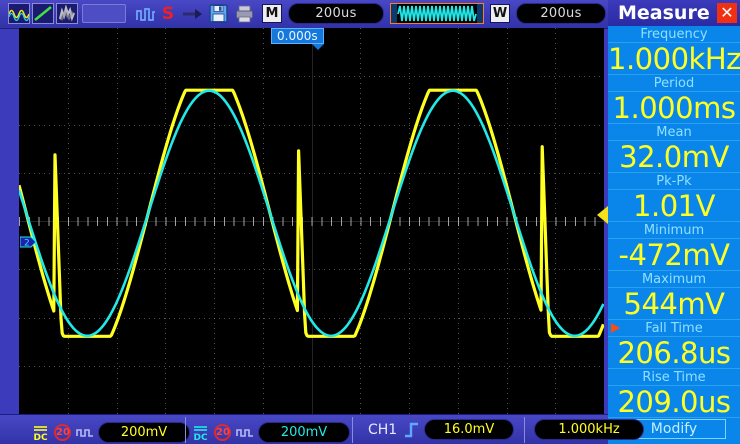 Image resolution: width=740 pixels, height=444 pixels. I want to click on printer-icon, so click(244, 13).